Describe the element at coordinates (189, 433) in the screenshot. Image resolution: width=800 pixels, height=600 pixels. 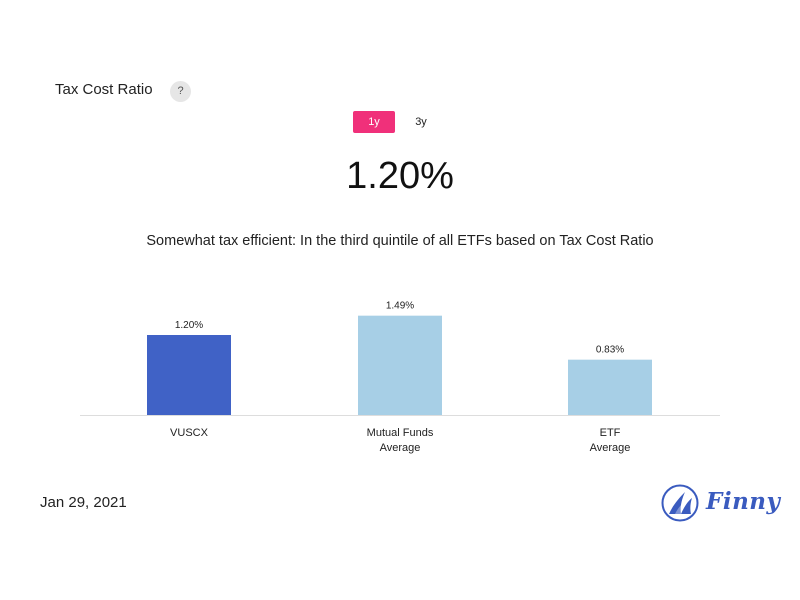
I see `x-tick-label: VUSCX` at that location.